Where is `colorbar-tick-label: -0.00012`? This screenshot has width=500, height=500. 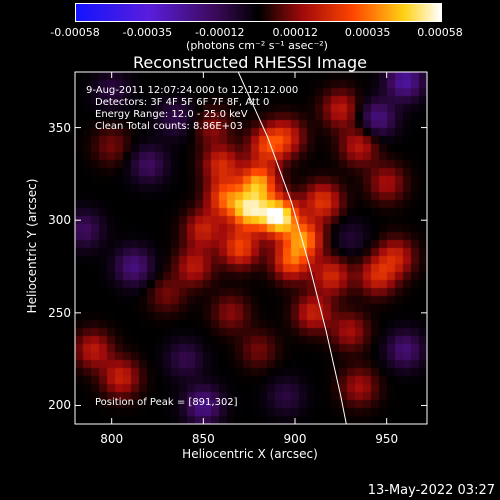 colorbar-tick-label: -0.00012 is located at coordinates (220, 32).